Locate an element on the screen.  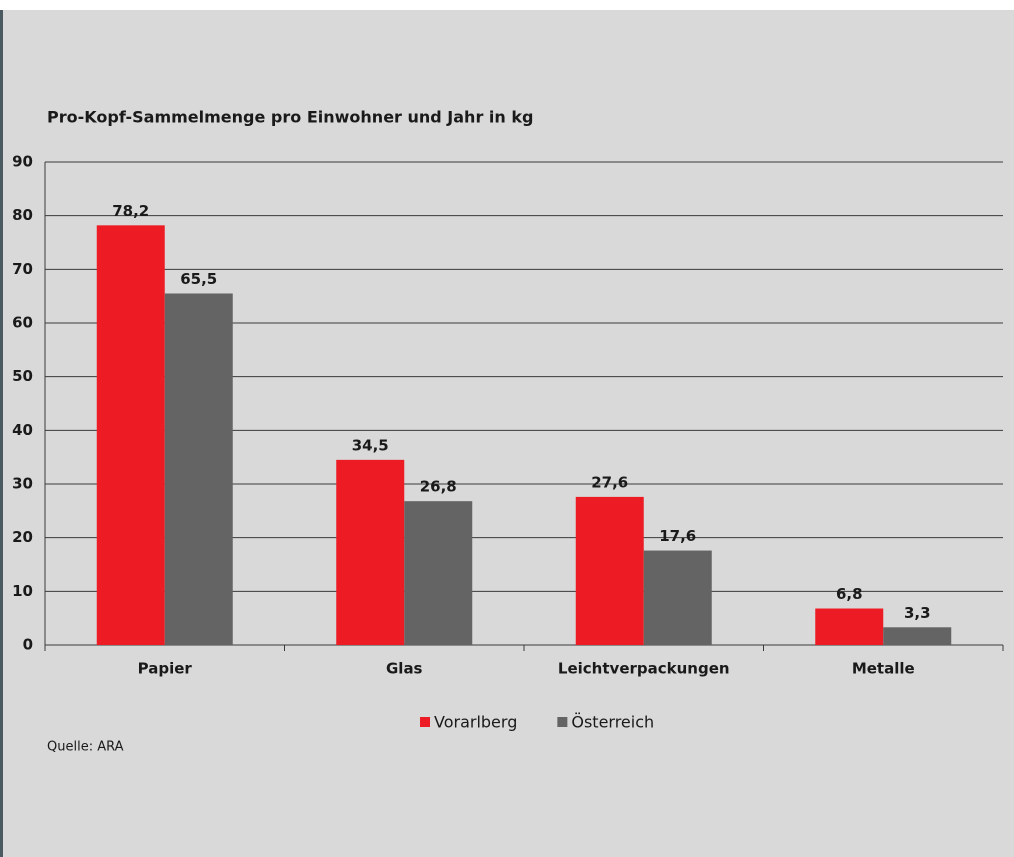
x-tick-label: Leichtverpackungen is located at coordinates (644, 669).